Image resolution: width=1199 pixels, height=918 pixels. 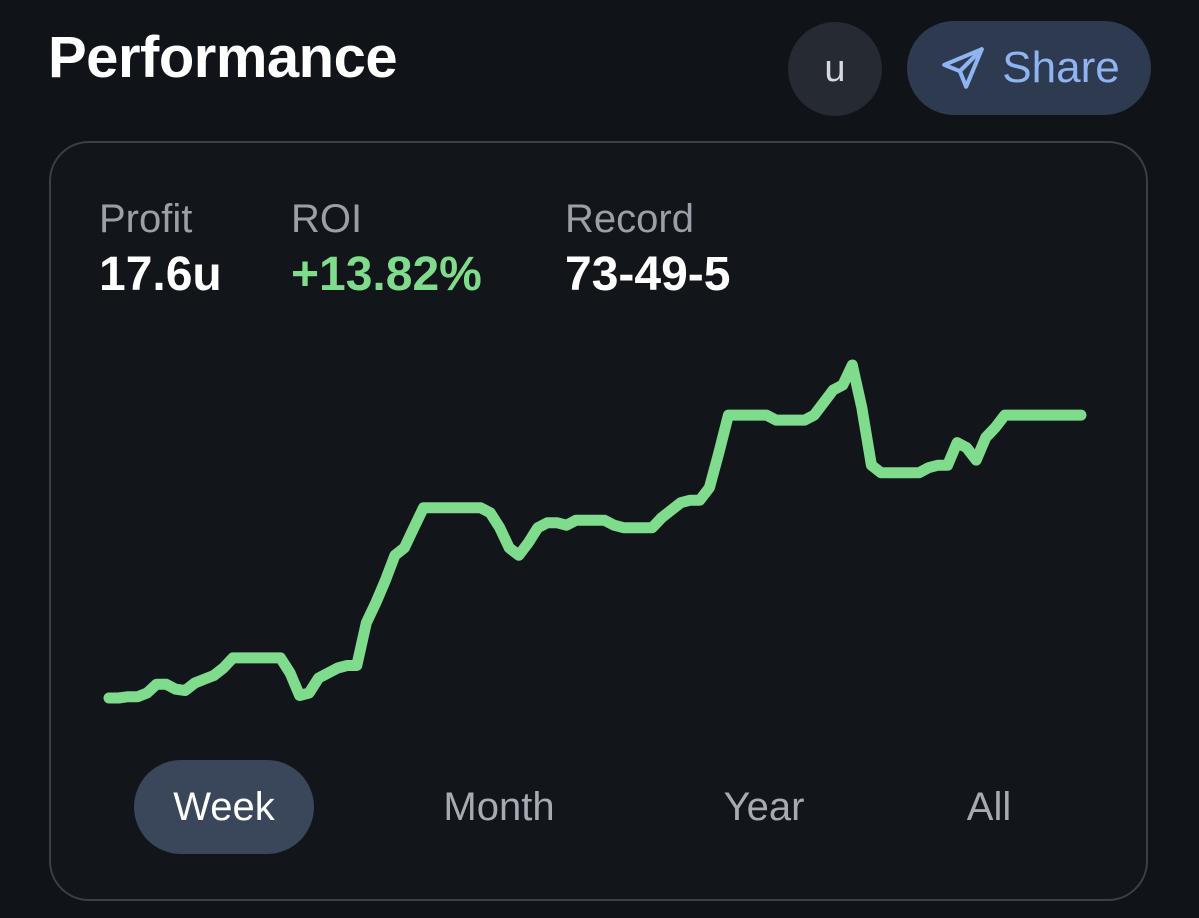 What do you see at coordinates (160, 274) in the screenshot?
I see `profit-value: 17.6u` at bounding box center [160, 274].